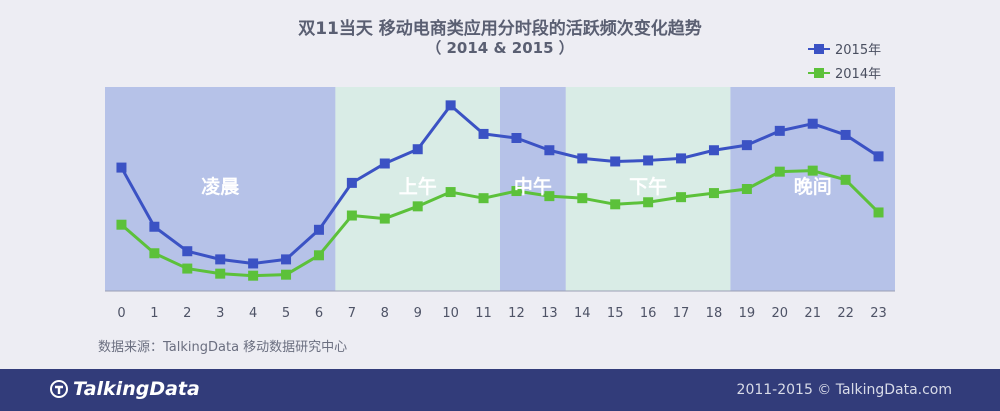 This screenshot has height=411, width=1000. Describe the element at coordinates (549, 196) in the screenshot. I see `point-2014年-13` at that location.